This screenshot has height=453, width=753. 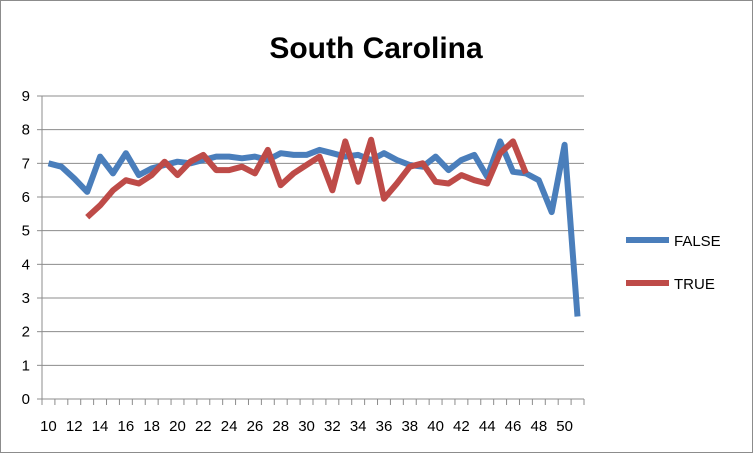 What do you see at coordinates (26, 399) in the screenshot?
I see `y-tick-label-0: 0` at bounding box center [26, 399].